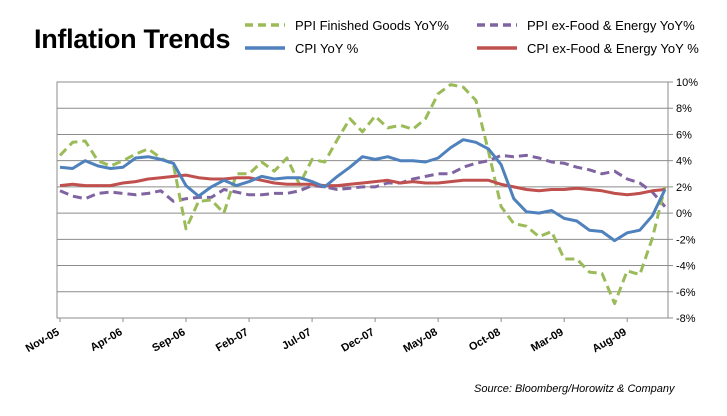  What do you see at coordinates (613, 48) in the screenshot?
I see `legend-label-cpi-ex-food-energy: CPI ex-Food & Energy YoY %` at bounding box center [613, 48].